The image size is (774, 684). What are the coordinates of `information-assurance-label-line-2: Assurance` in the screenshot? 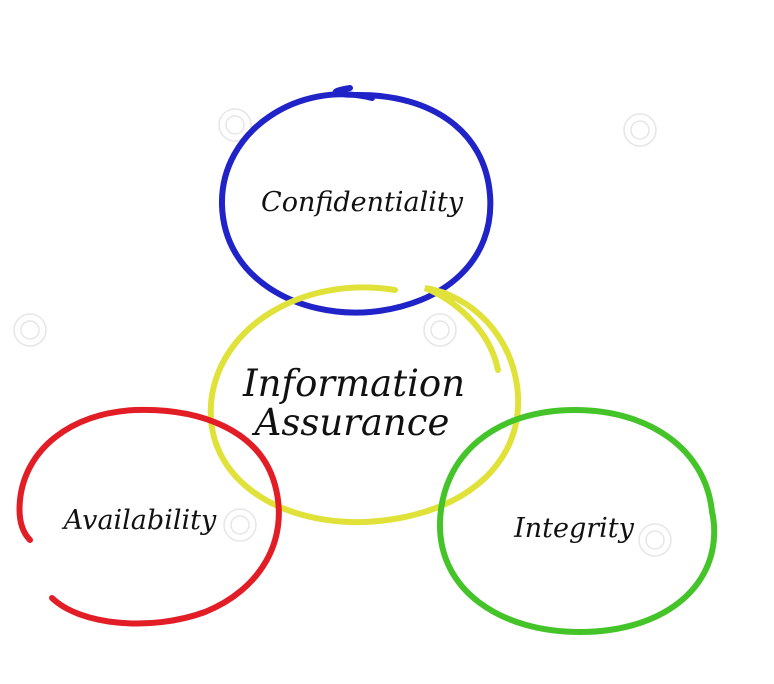 It's located at (351, 422).